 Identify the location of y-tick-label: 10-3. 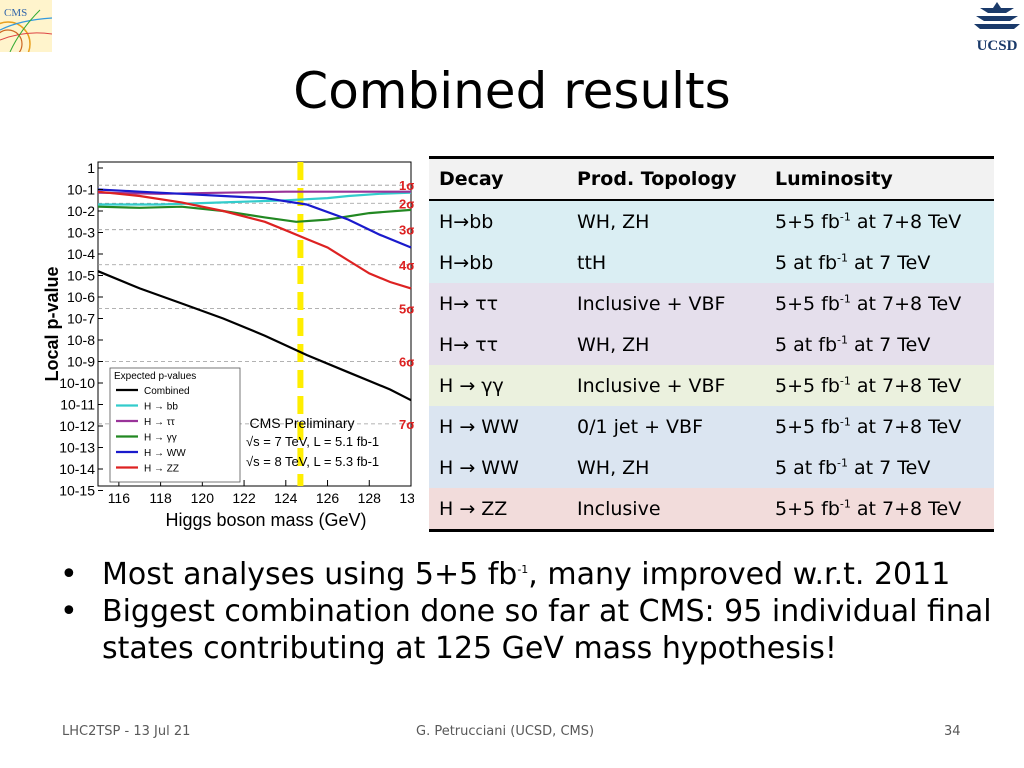
(81, 233).